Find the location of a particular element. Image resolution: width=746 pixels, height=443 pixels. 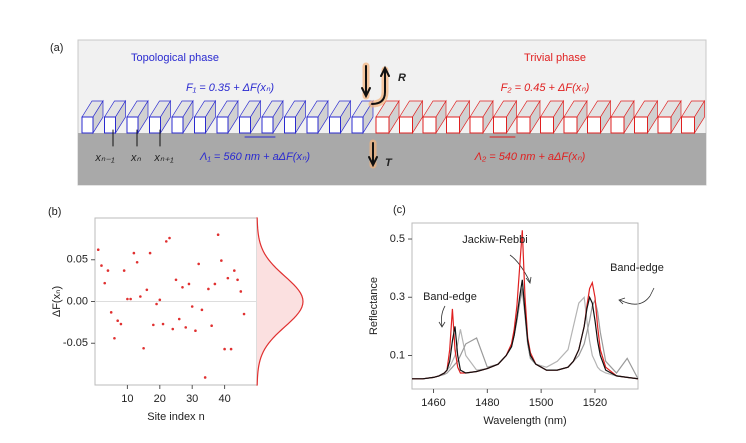

distribution-curve is located at coordinates (280, 301).